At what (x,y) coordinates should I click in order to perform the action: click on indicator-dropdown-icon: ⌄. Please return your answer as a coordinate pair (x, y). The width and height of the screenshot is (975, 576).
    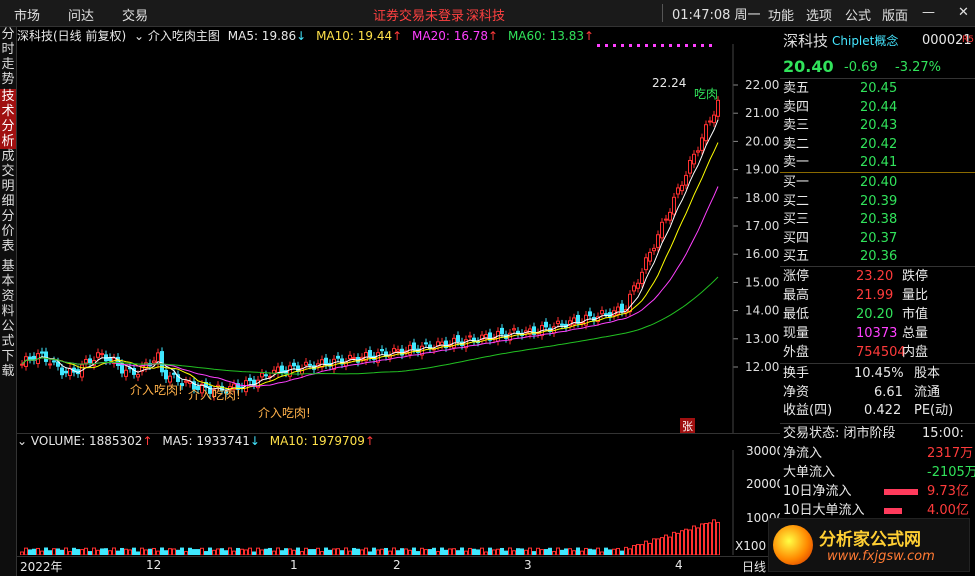
    Looking at the image, I should click on (139, 36).